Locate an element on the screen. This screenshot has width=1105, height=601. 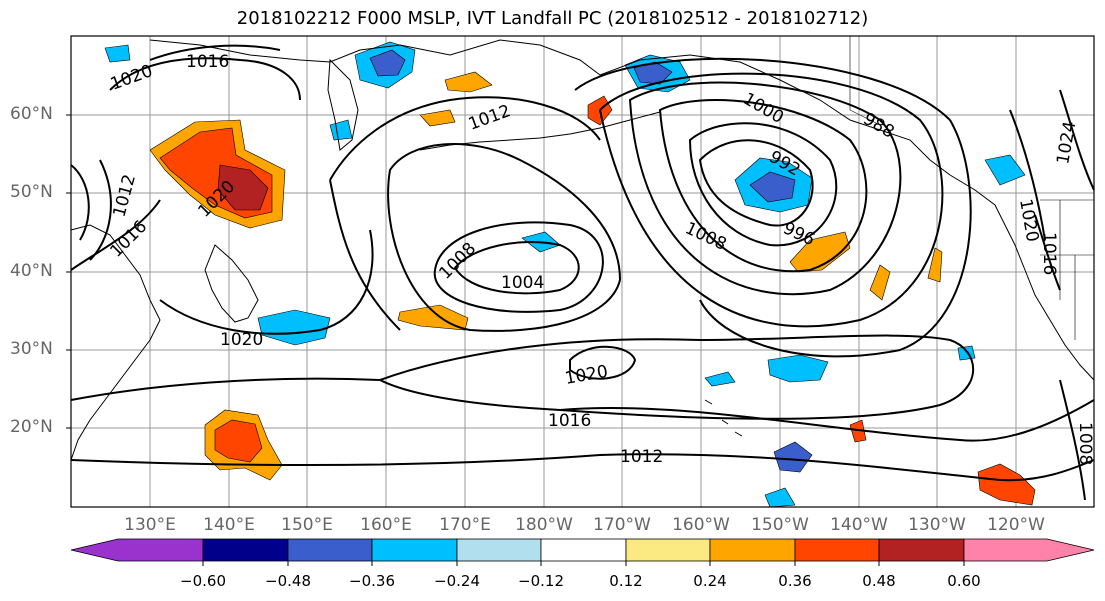
isobar-1012-south is located at coordinates (582, 467).